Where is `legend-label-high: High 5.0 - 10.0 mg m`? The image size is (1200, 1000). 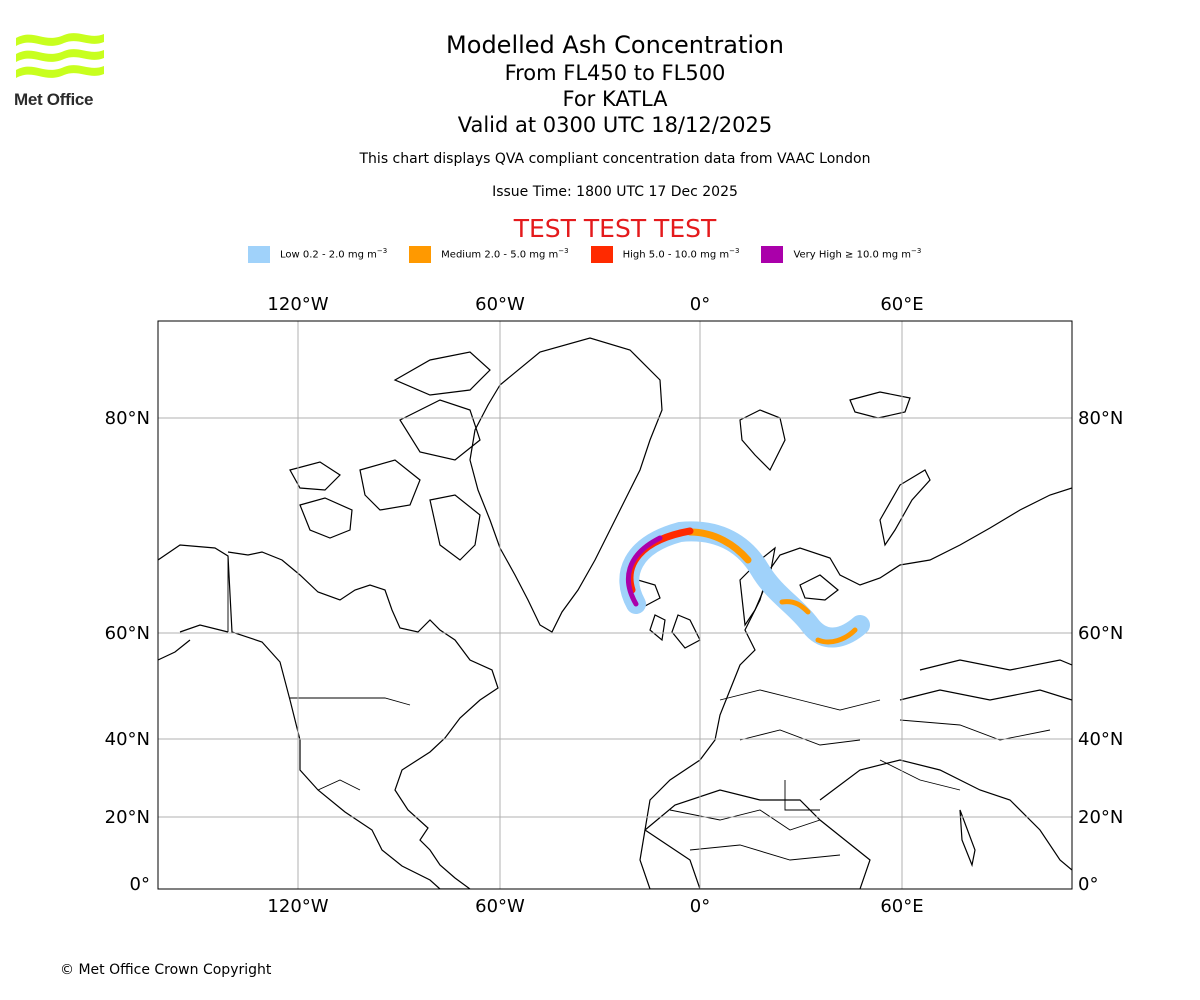
legend-label-high: High 5.0 - 10.0 mg m is located at coordinates (676, 255).